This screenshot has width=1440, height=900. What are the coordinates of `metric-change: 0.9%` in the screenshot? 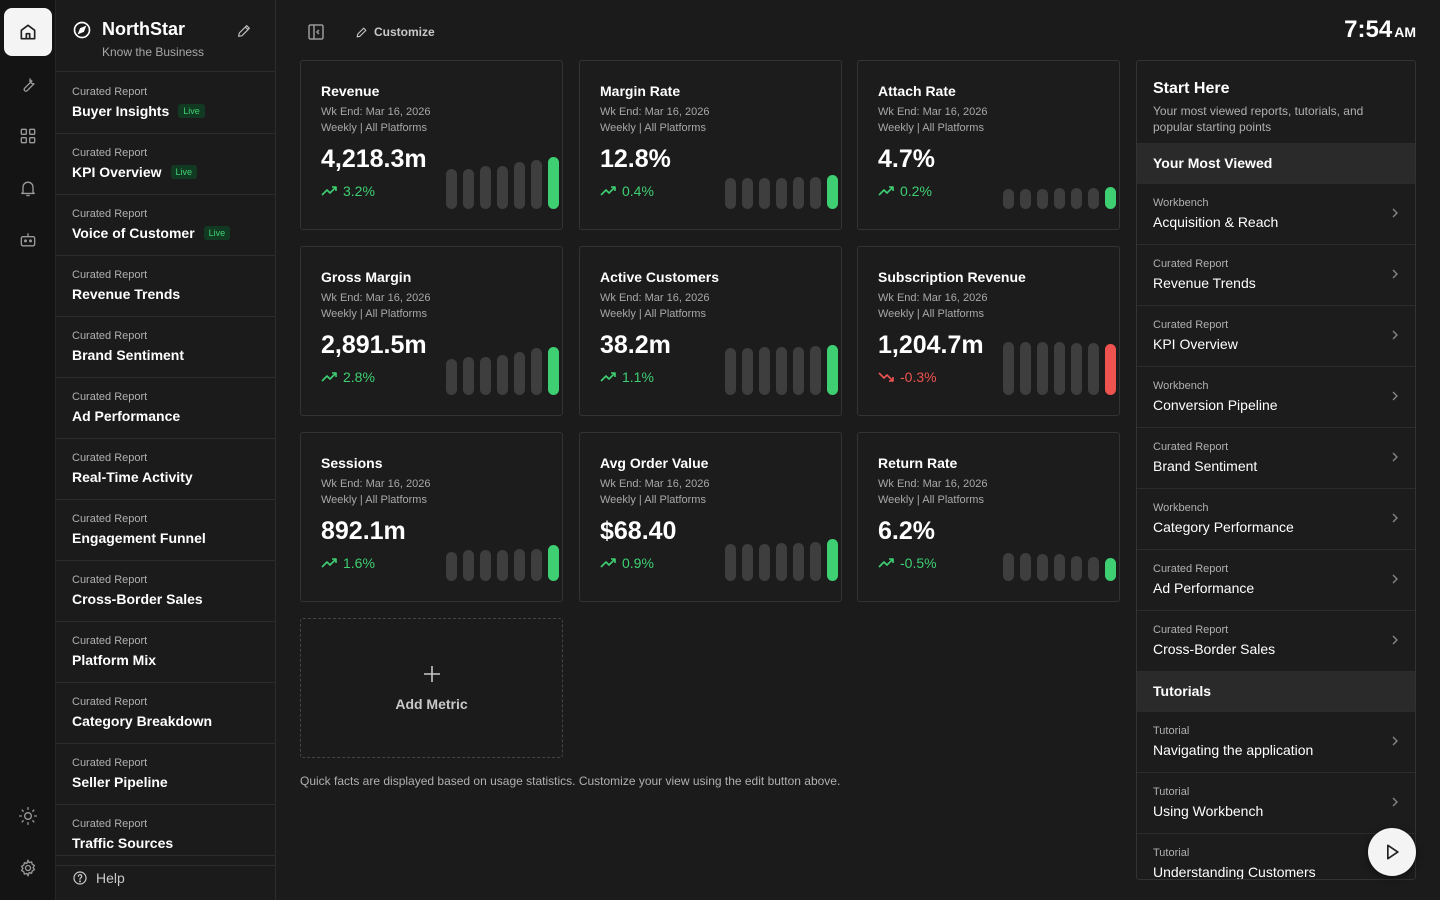 It's located at (627, 563).